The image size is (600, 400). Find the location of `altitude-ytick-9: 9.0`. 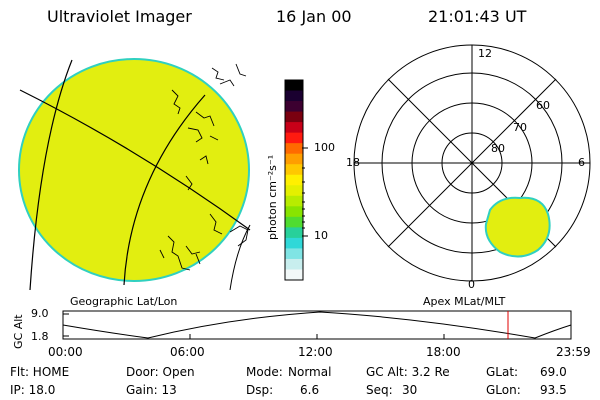

altitude-ytick-9: 9.0 is located at coordinates (40, 313).